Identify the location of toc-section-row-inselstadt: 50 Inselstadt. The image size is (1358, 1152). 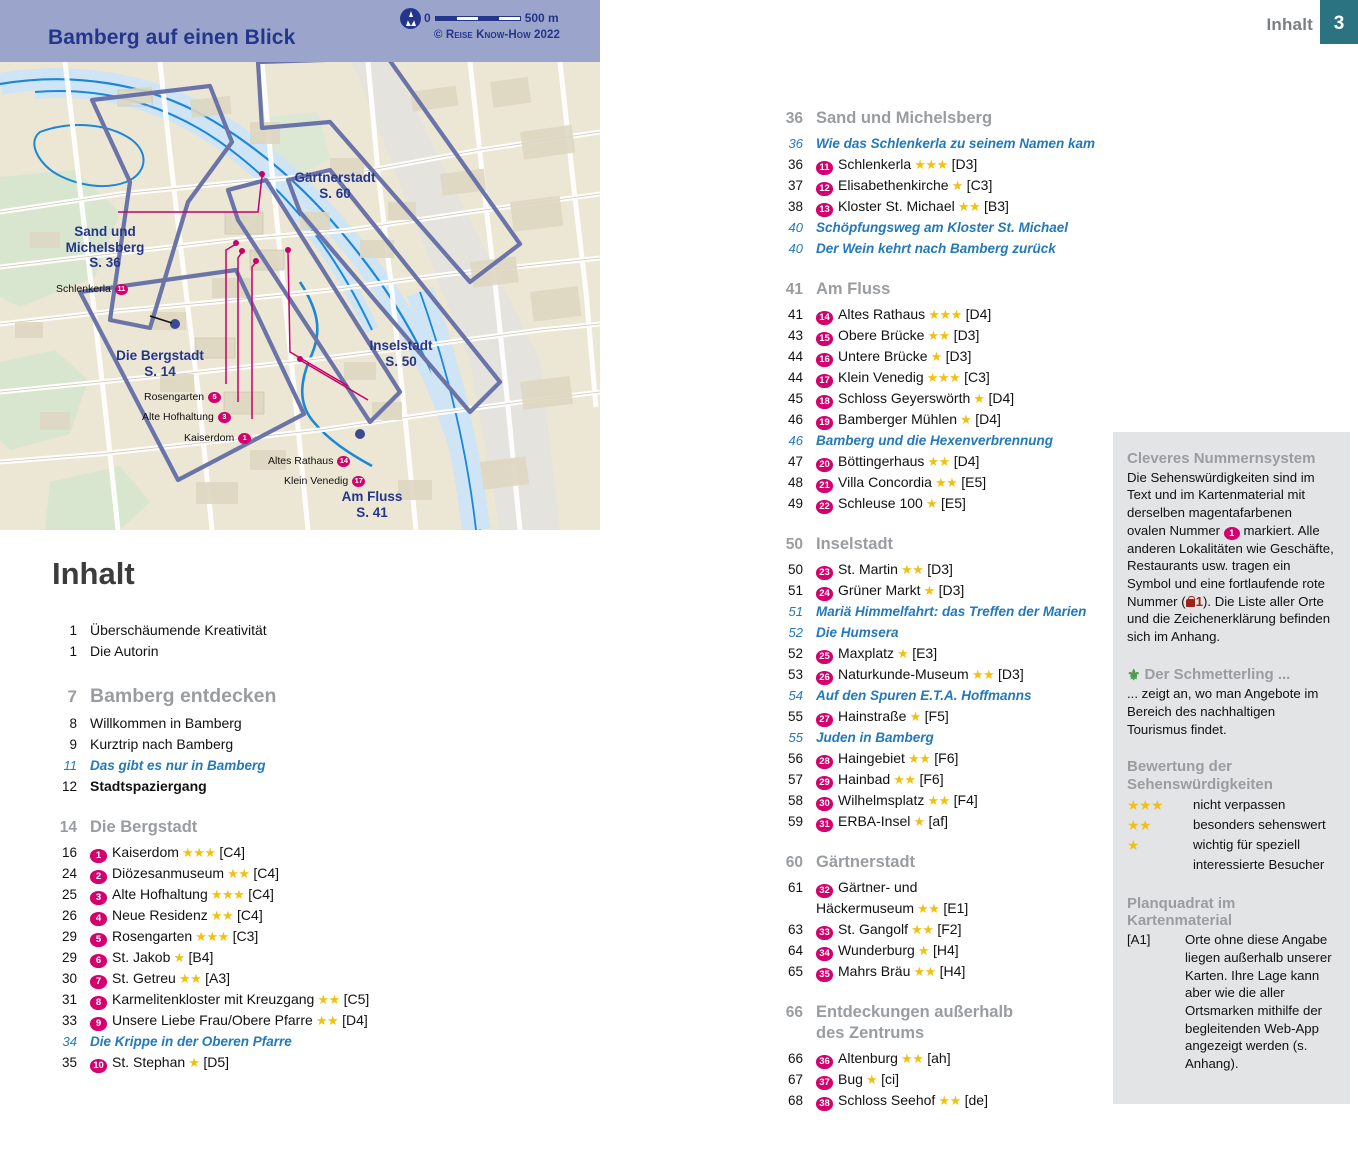
(940, 544).